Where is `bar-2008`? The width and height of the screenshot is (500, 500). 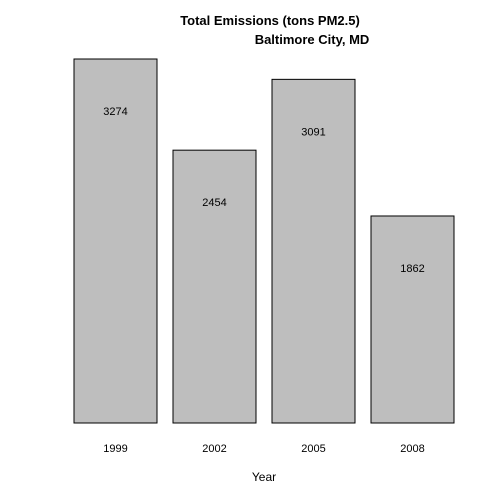 bar-2008 is located at coordinates (412, 319).